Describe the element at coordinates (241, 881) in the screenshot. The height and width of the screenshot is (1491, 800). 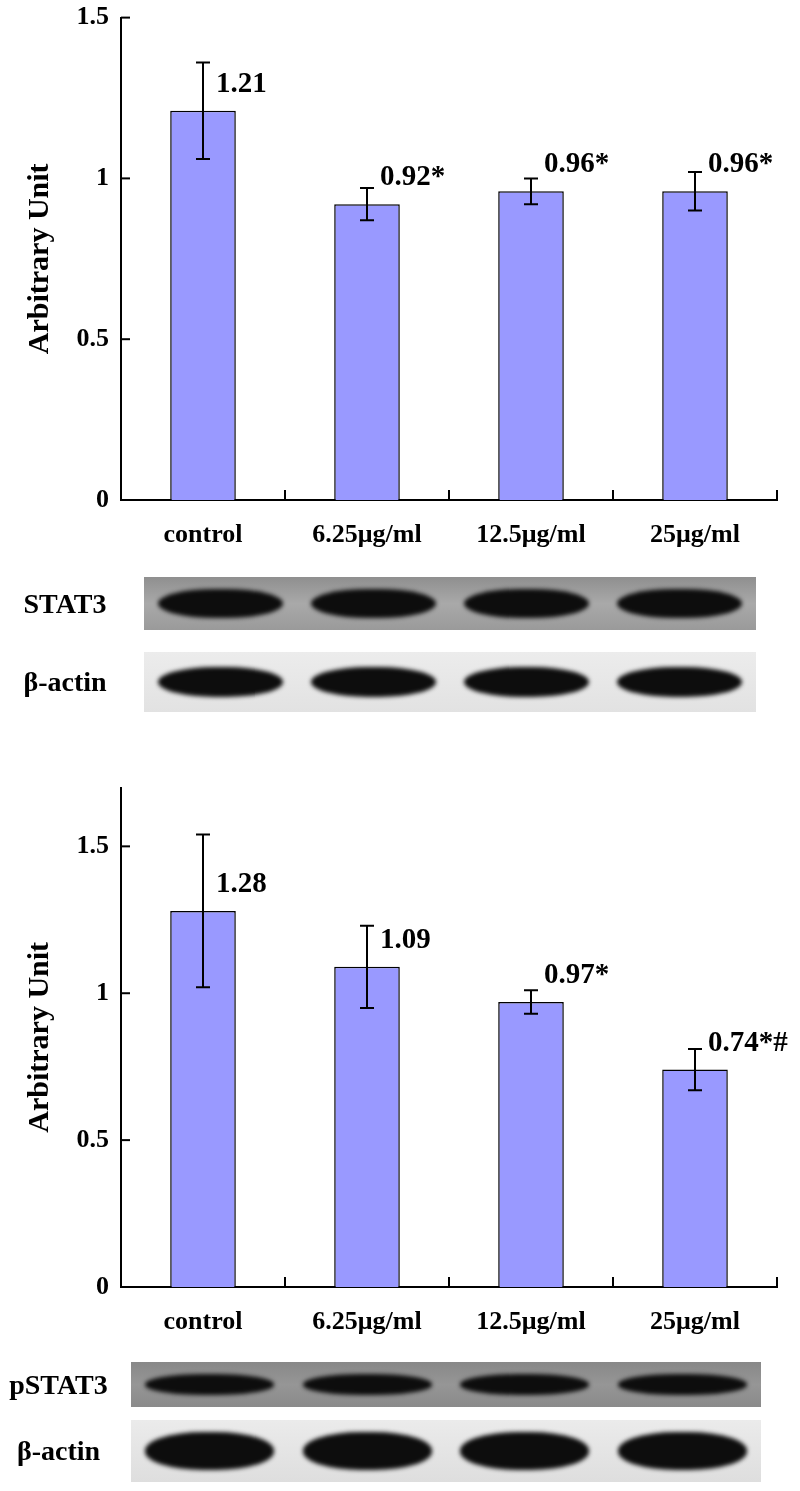
I see `data-label: 1.28` at that location.